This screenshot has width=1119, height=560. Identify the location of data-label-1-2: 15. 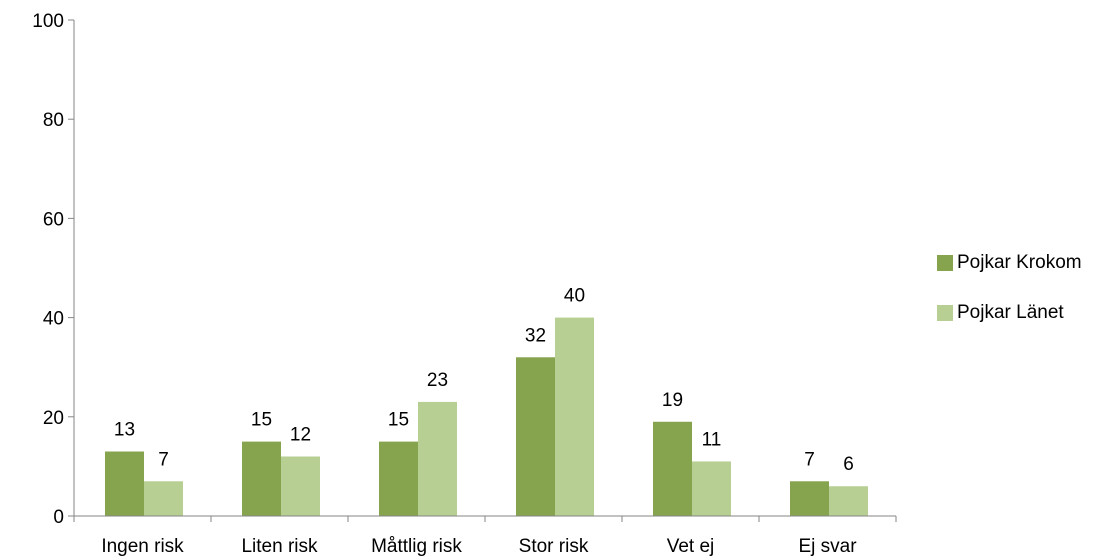
(261, 420).